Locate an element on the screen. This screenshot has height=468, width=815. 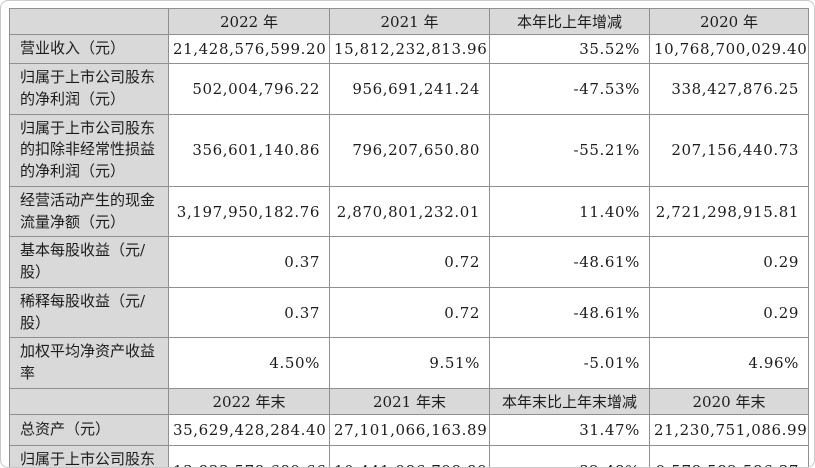
weighted-avg-roe-2020: 4.96% is located at coordinates (729, 363).